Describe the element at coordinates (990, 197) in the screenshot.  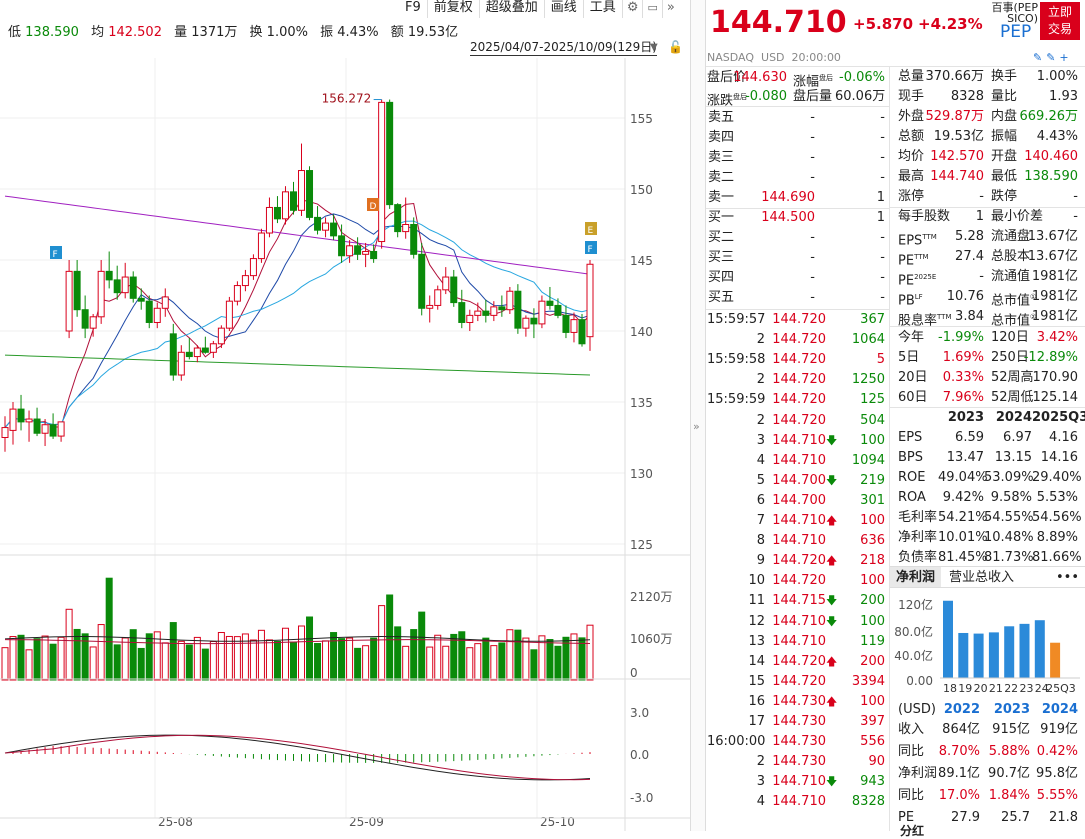
I see `stat-row: 涨停 - 跌停 -` at that location.